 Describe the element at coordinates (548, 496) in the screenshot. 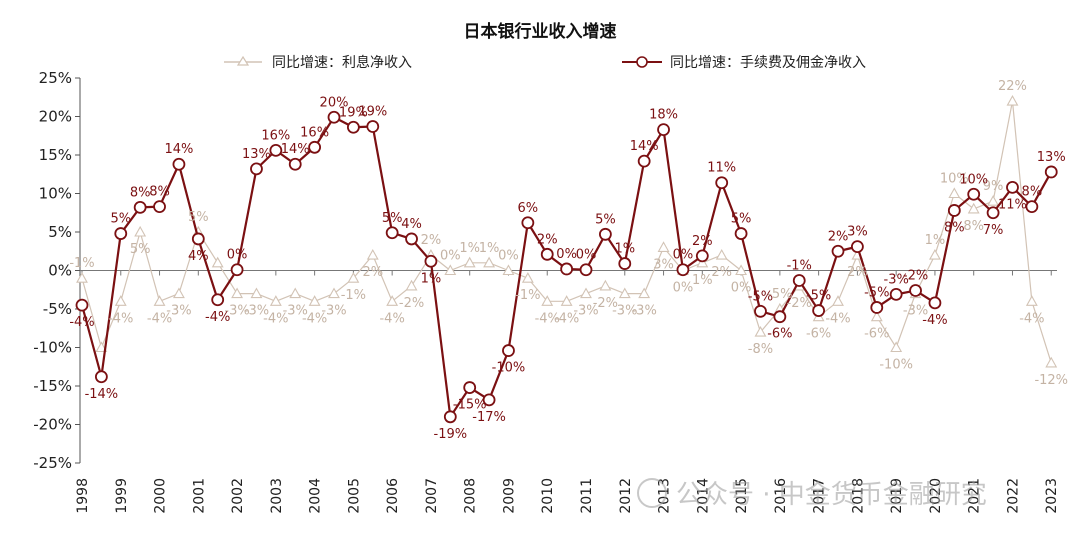

I see `x-tick-label: 2010` at that location.